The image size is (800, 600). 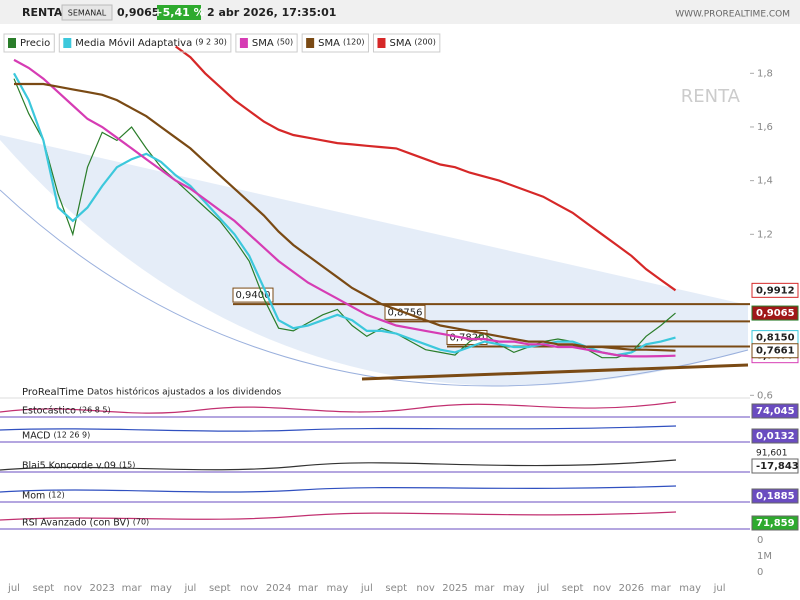 What do you see at coordinates (772, 454) in the screenshot?
I see `panel-extra-value: 91,601` at bounding box center [772, 454].